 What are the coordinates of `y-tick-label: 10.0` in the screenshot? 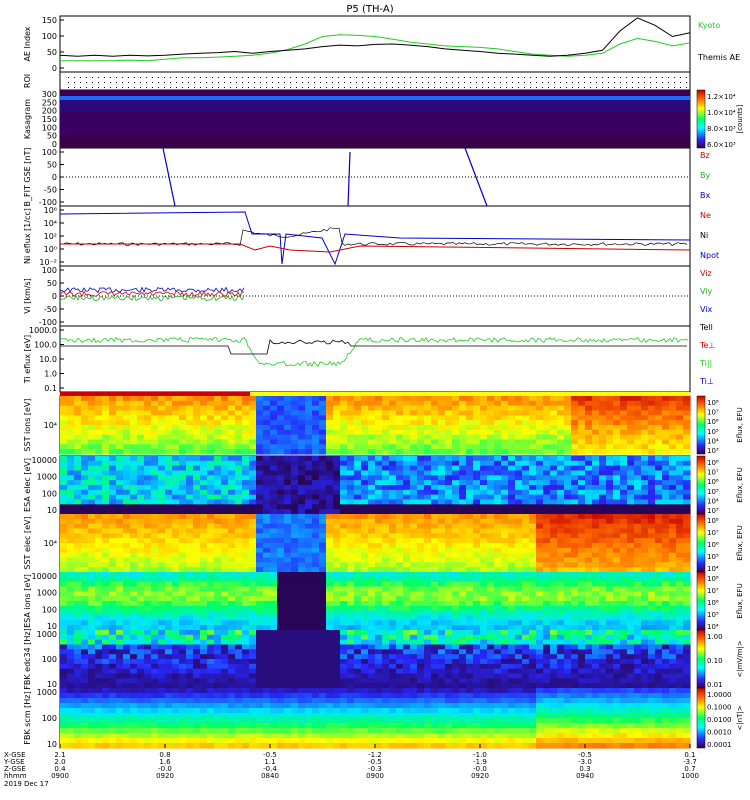 It's located at (48, 359).